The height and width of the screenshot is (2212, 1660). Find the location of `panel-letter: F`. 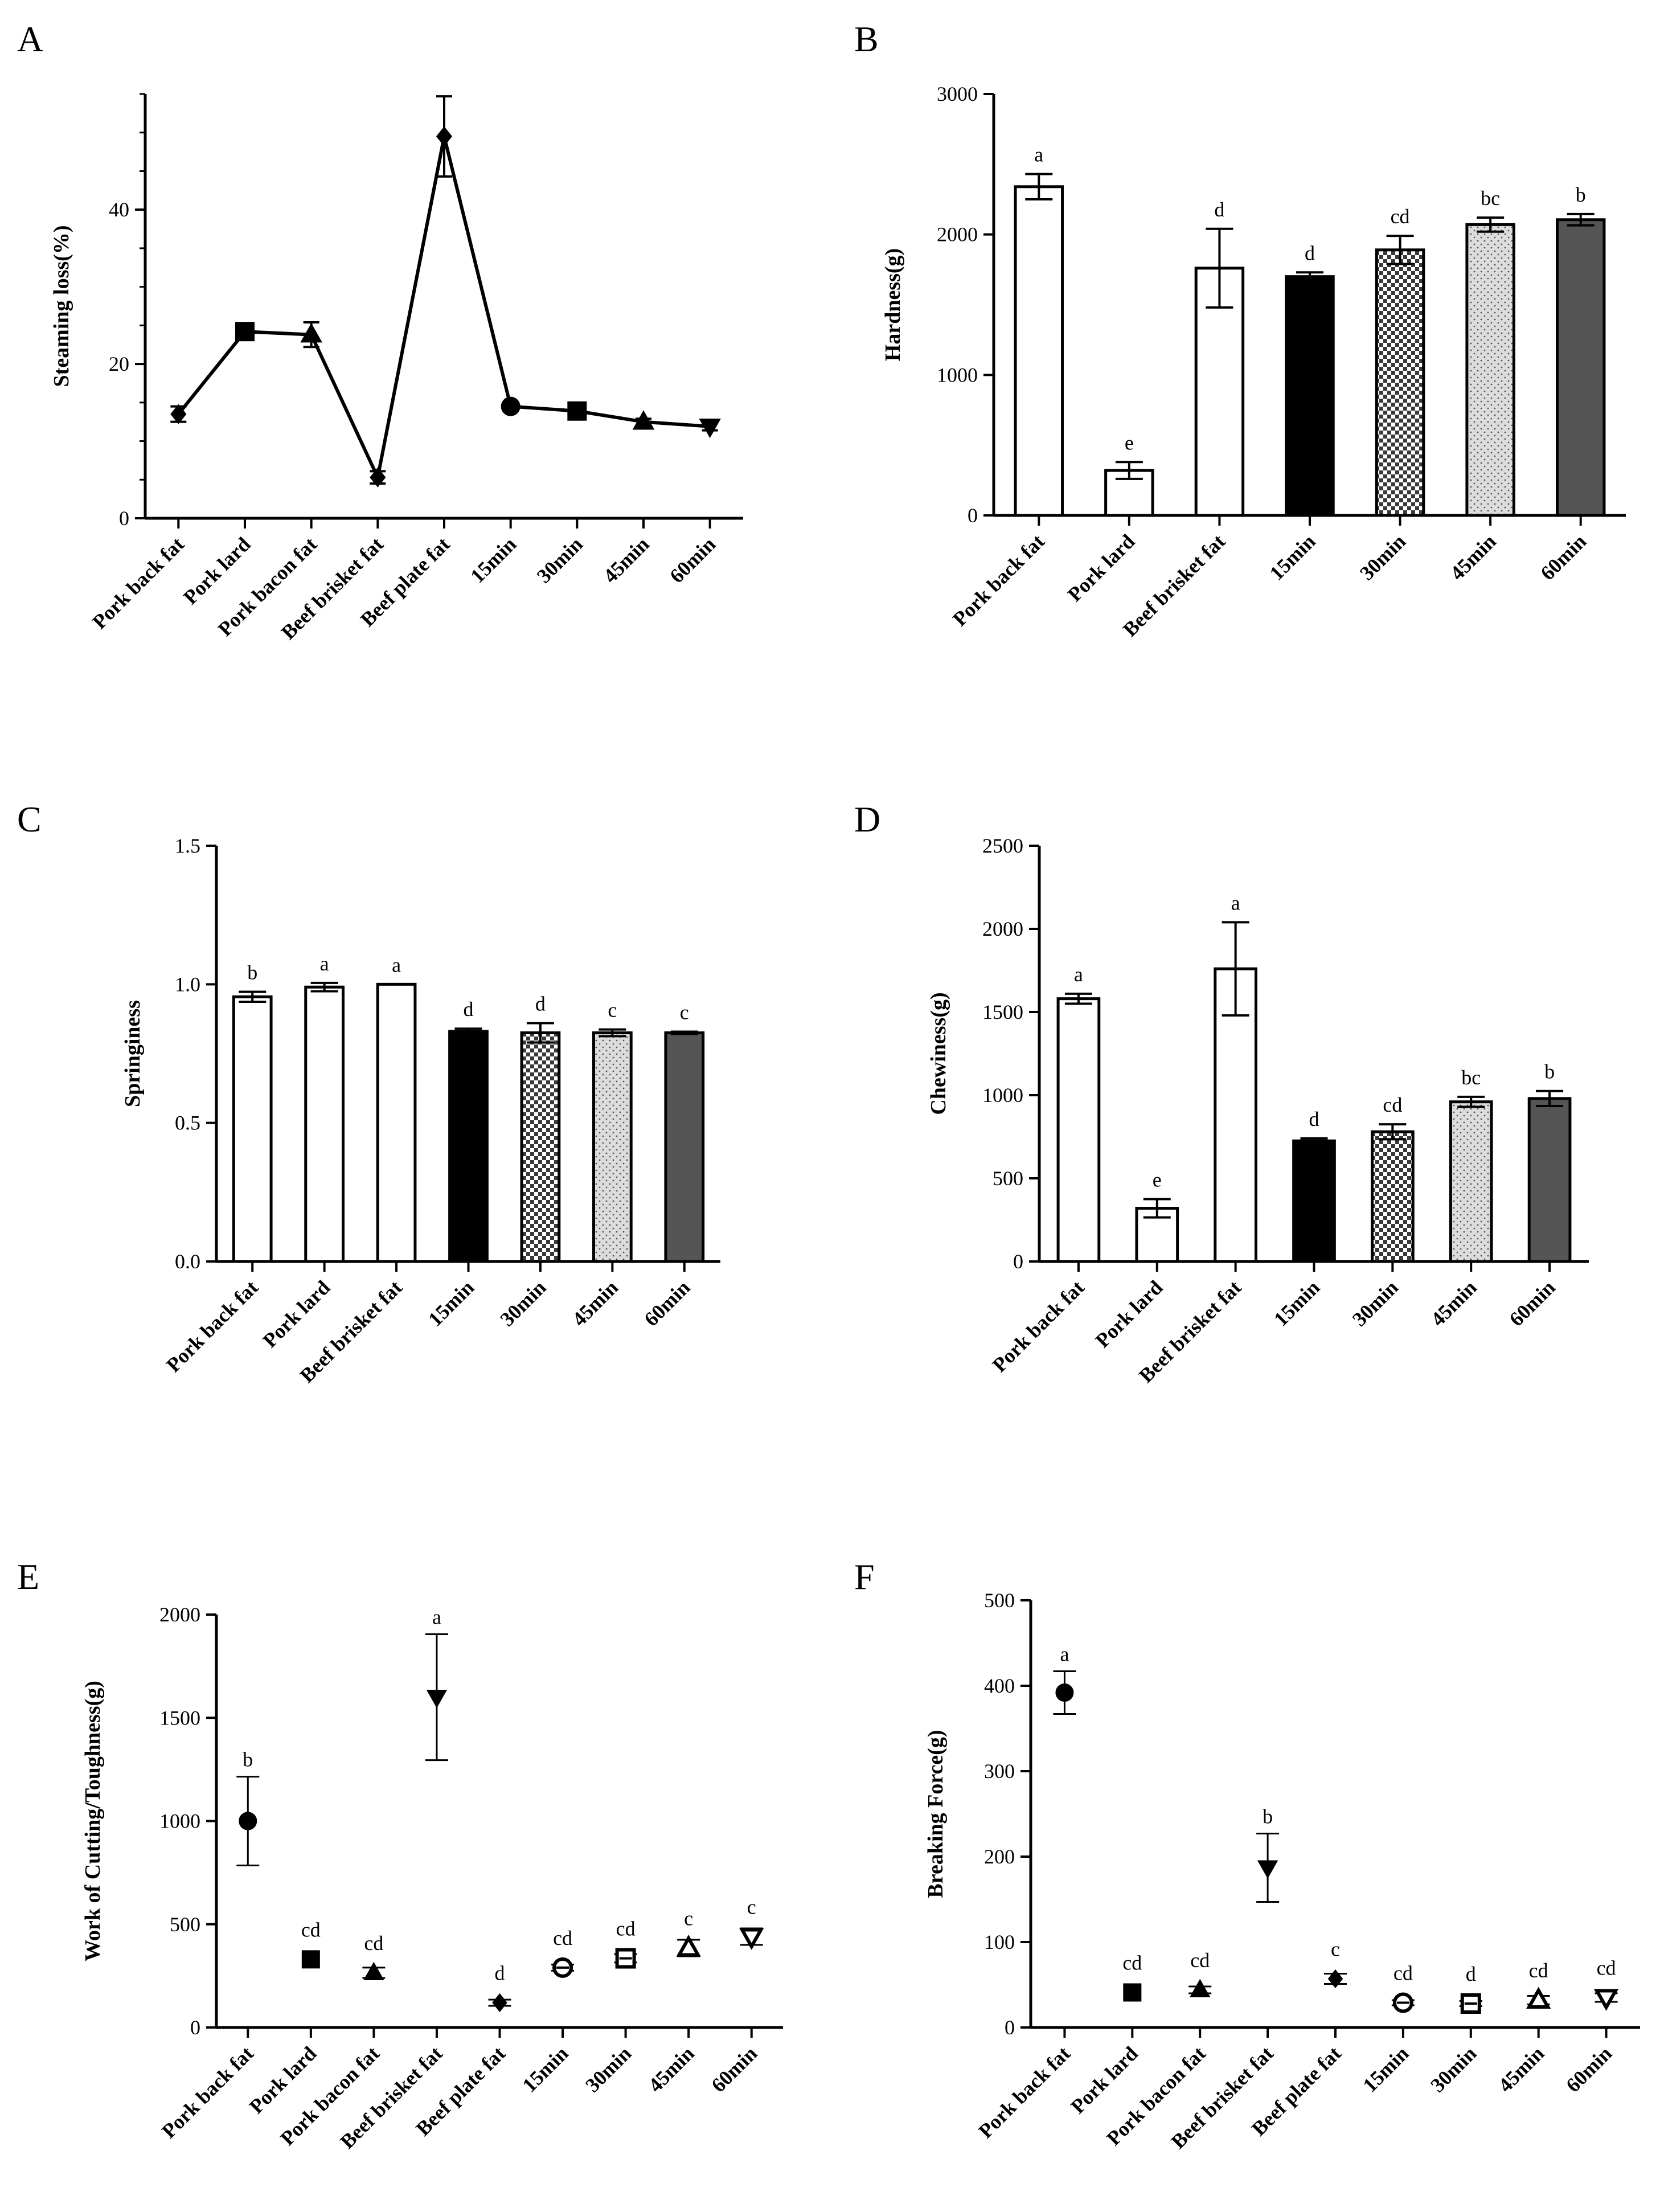

panel-letter: F is located at coordinates (865, 1576).